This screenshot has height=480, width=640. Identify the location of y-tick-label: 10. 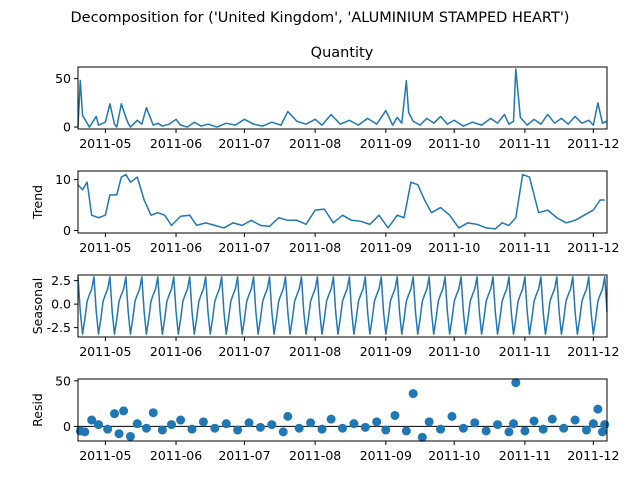
(63, 179).